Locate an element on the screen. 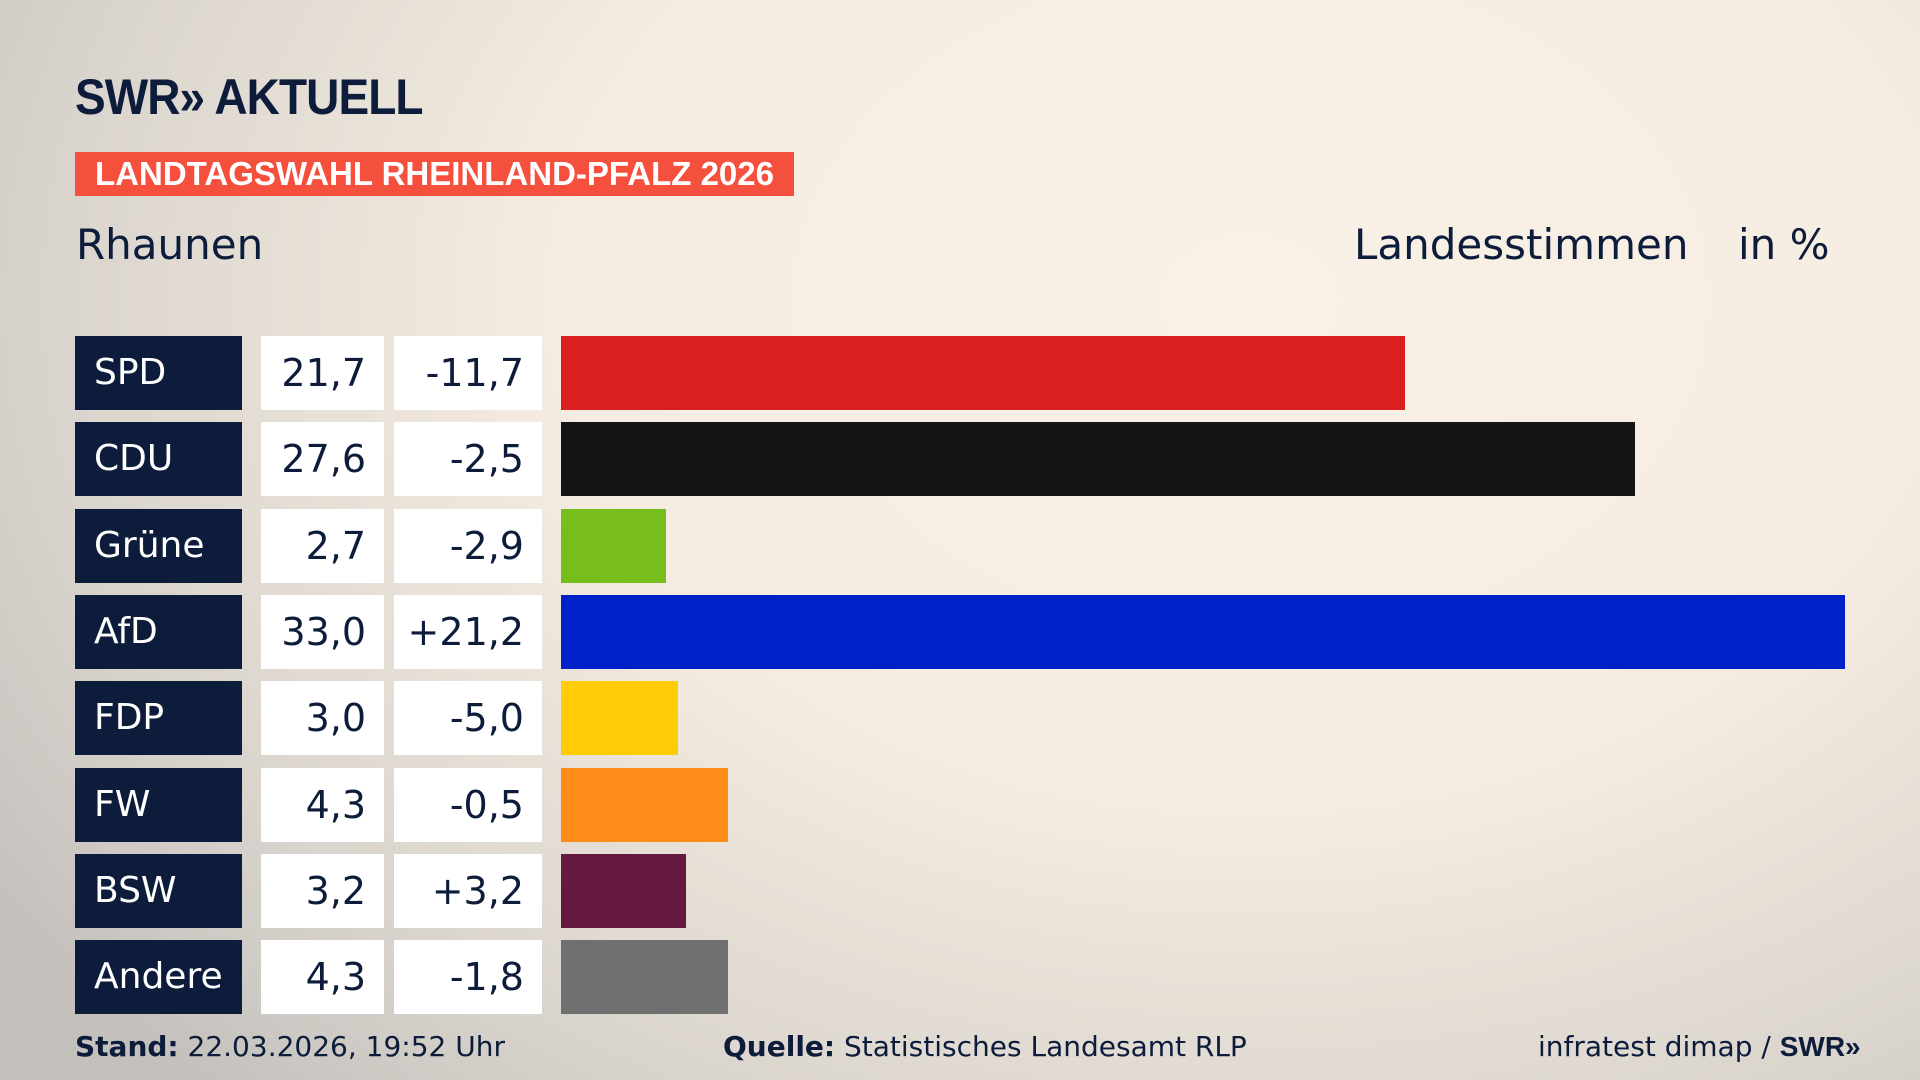 The height and width of the screenshot is (1080, 1920). swr-aktuell-logo: SWR» AKTUELL is located at coordinates (249, 97).